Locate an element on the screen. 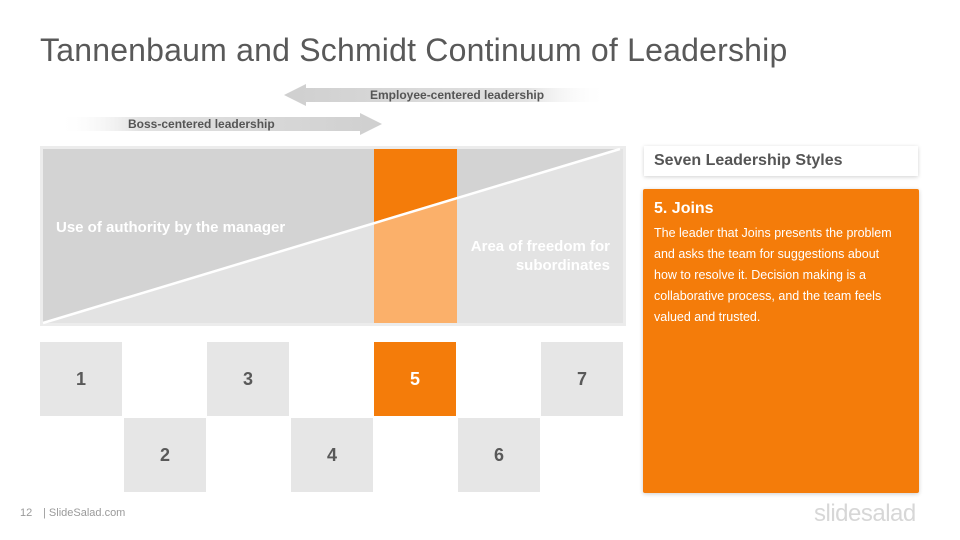  boss-centered-arrow: Boss-centered leadership is located at coordinates (220, 124).